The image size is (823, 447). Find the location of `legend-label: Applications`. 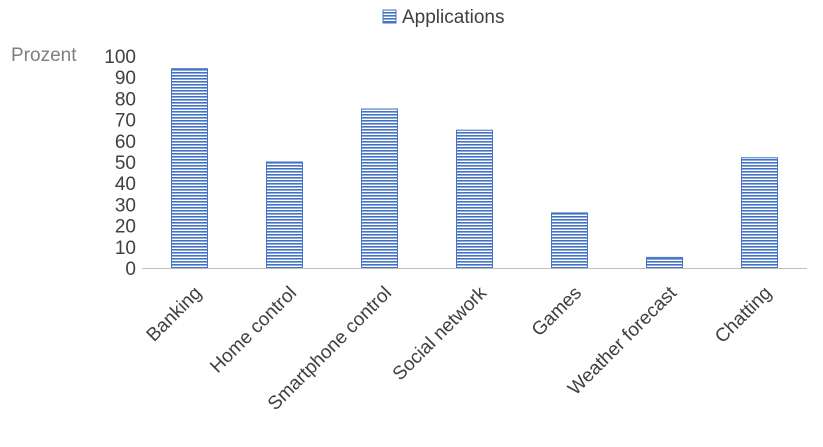

legend-label: Applications is located at coordinates (453, 17).